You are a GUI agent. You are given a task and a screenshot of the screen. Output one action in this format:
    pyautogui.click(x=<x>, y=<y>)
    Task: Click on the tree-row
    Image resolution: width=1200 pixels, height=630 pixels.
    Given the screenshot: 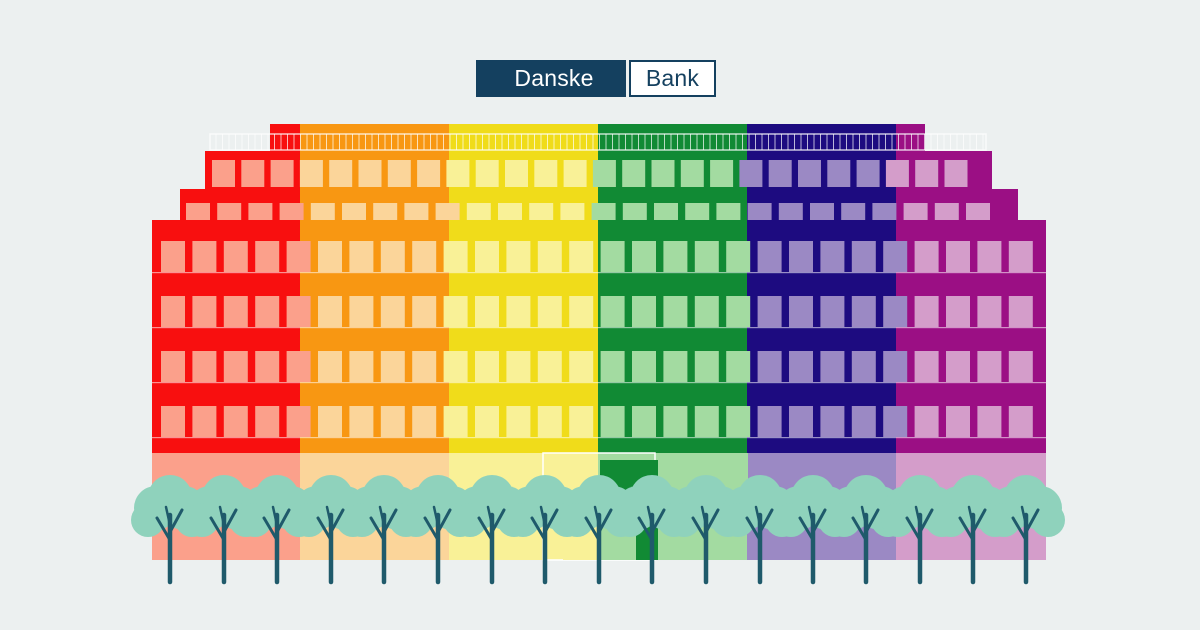 What is the action you would take?
    pyautogui.click(x=598, y=530)
    